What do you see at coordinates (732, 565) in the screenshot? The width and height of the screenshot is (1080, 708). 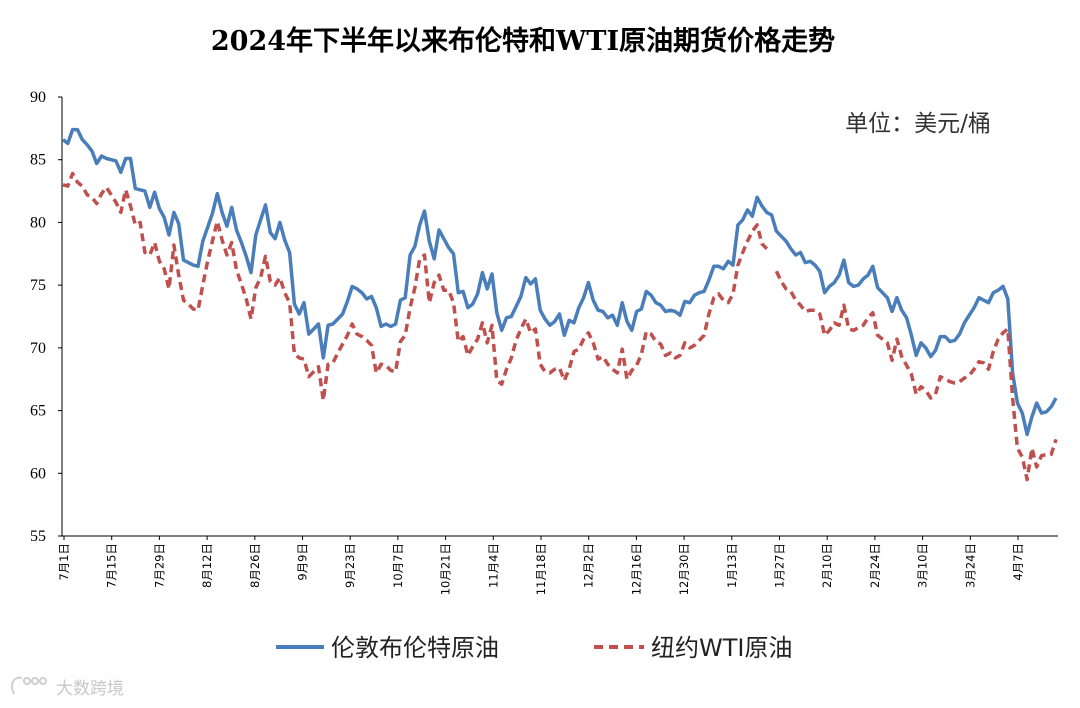 I see `x-tick-label: 1月13日` at bounding box center [732, 565].